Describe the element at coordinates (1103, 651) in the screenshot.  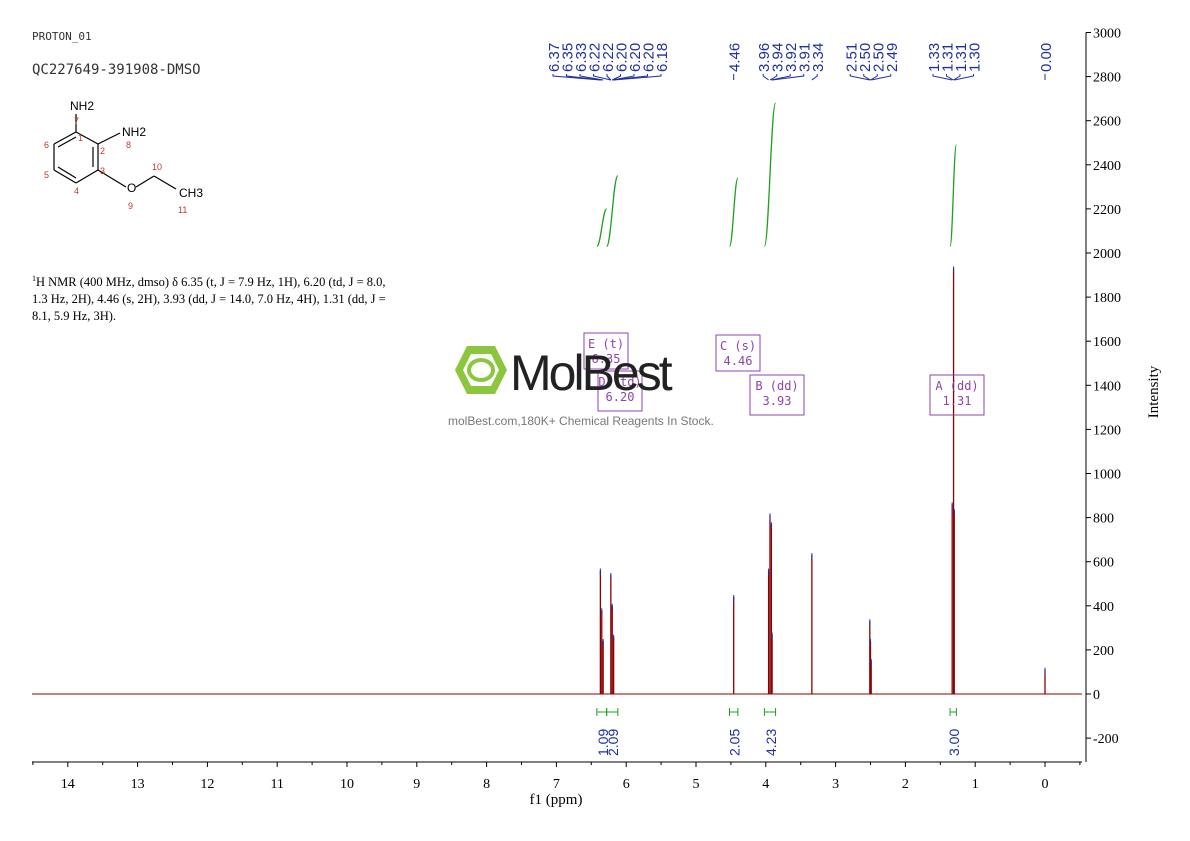
I see `y-tick-label: 200` at that location.